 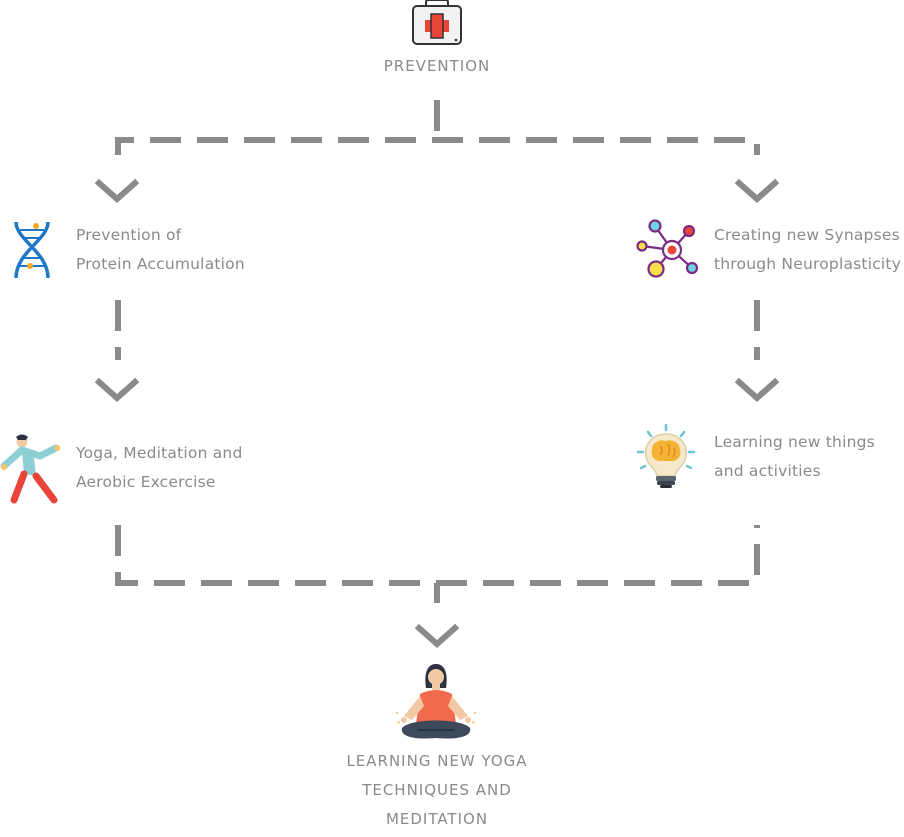 What do you see at coordinates (146, 482) in the screenshot?
I see `yoga-exercise-line-2: Aerobic Excercise` at bounding box center [146, 482].